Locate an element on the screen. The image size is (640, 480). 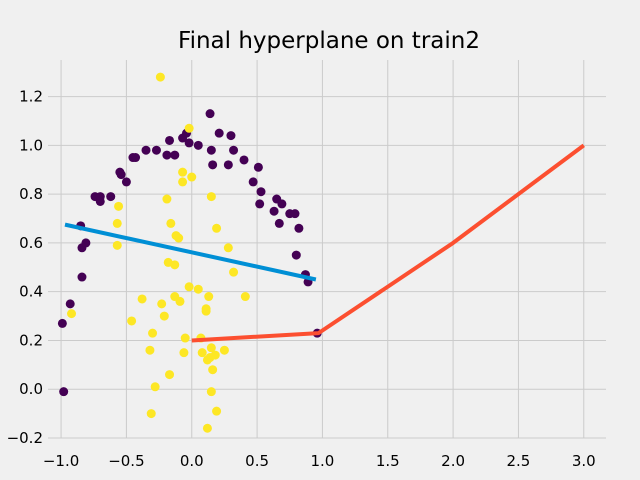
y-tick-label: 1.2 is located at coordinates (31, 97).